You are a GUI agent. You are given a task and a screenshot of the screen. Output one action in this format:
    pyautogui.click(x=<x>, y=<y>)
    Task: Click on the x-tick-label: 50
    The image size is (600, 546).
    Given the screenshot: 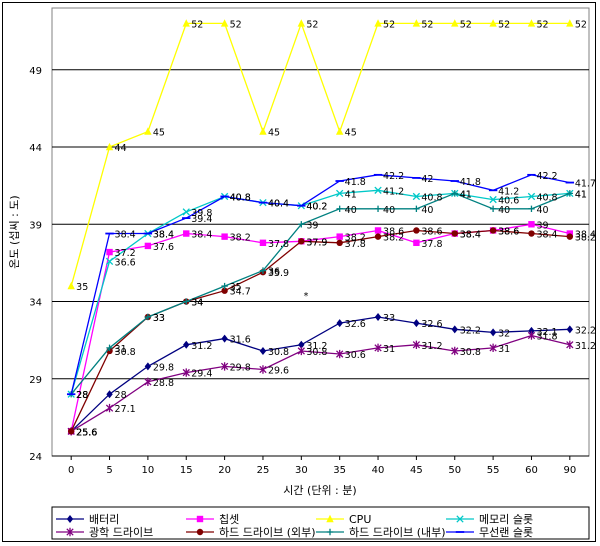 What is the action you would take?
    pyautogui.click(x=454, y=470)
    